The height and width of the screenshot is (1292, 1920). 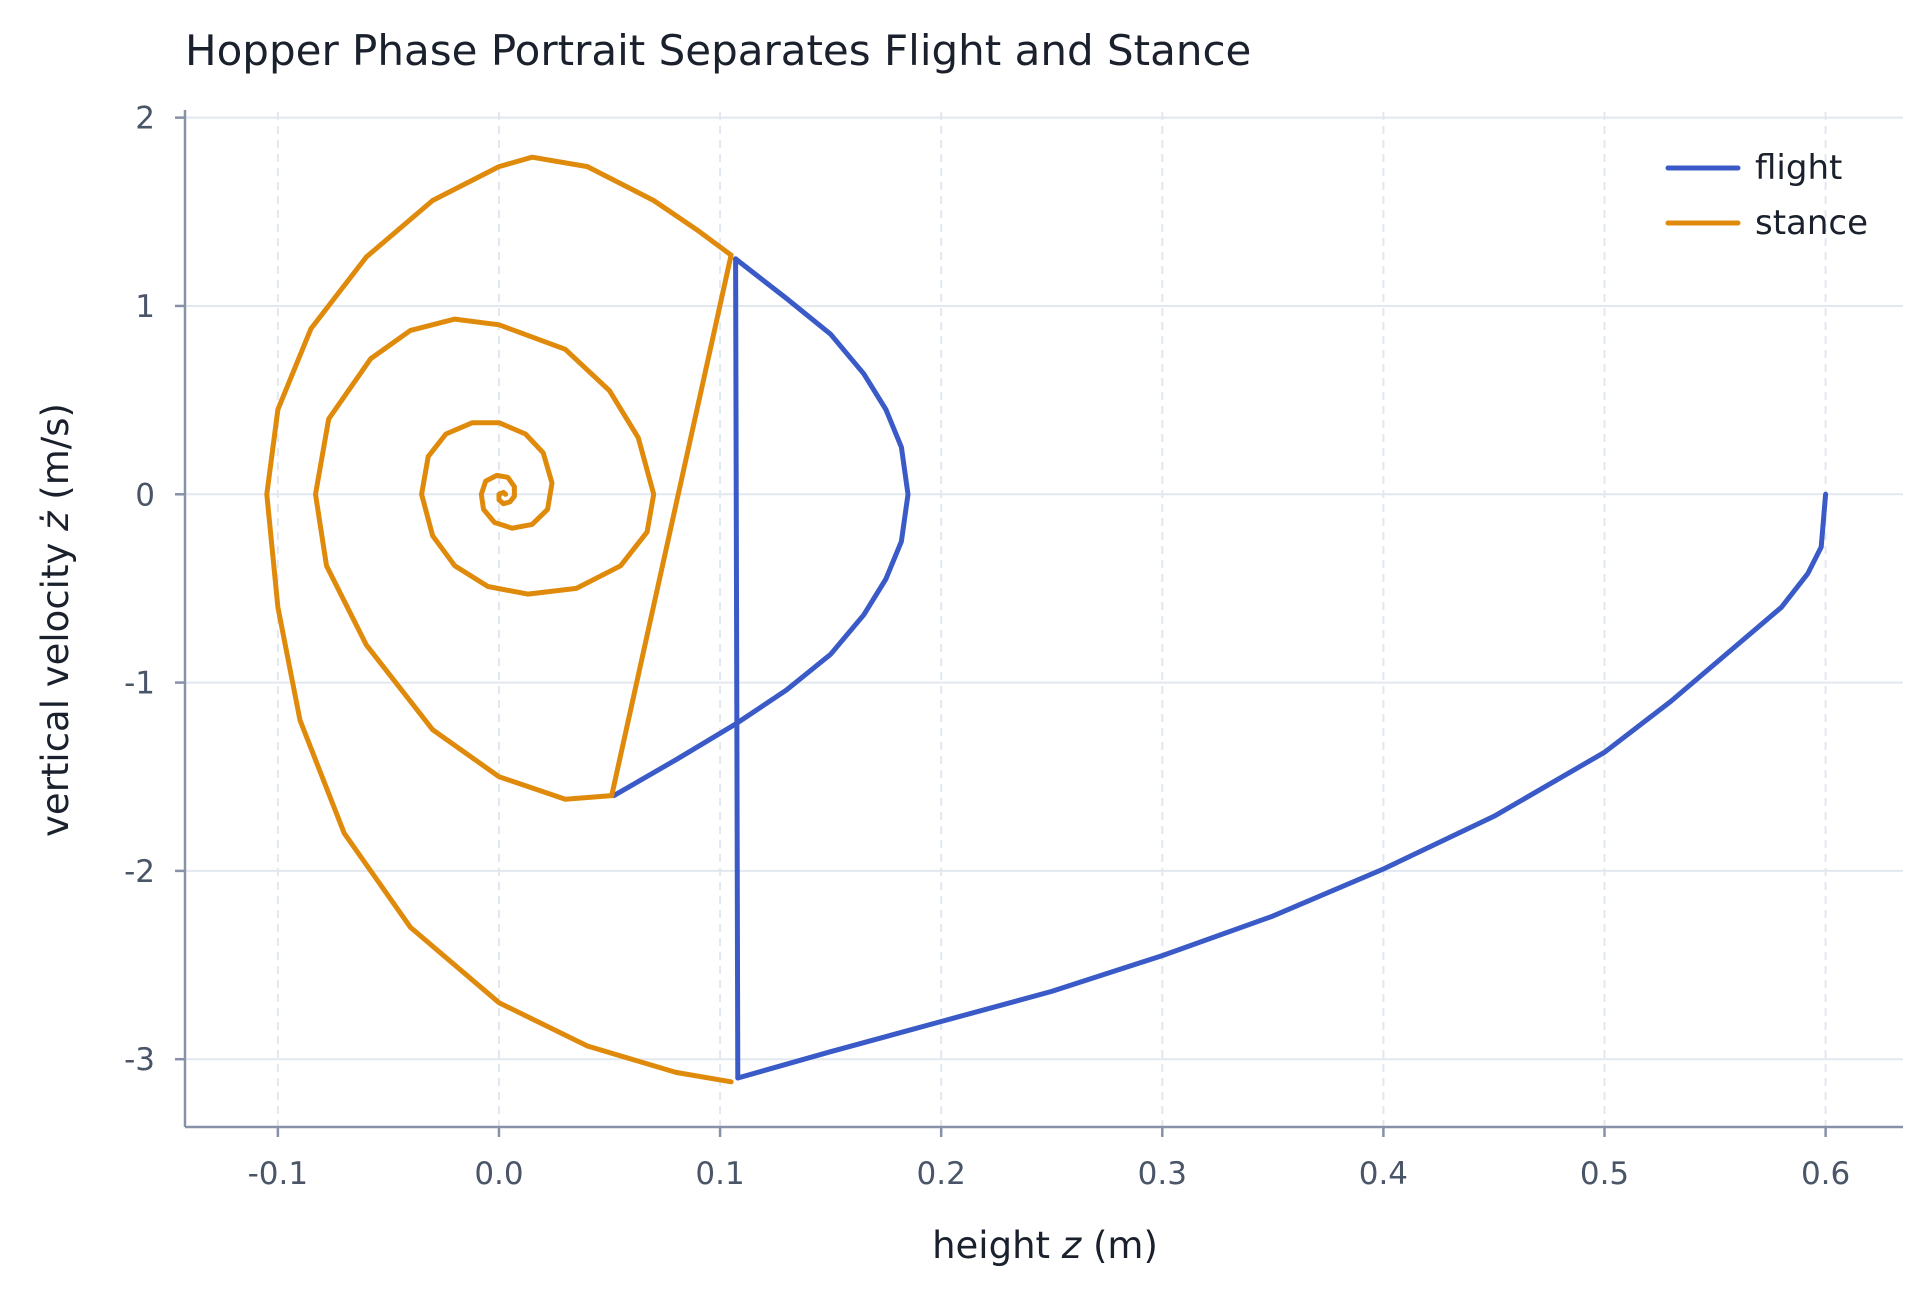 I want to click on x-tick-label: 0.5, so click(x=1604, y=1174).